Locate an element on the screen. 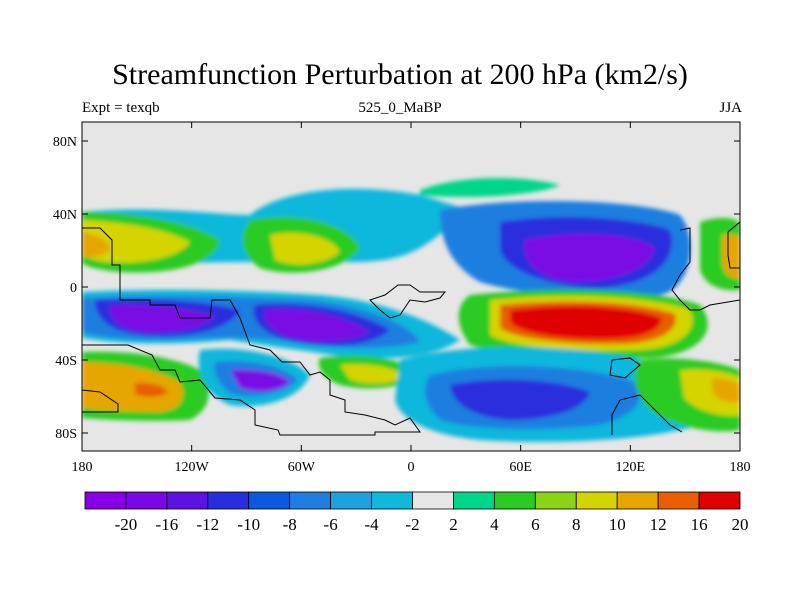 The width and height of the screenshot is (800, 600). colorbar-label: -12 is located at coordinates (207, 524).